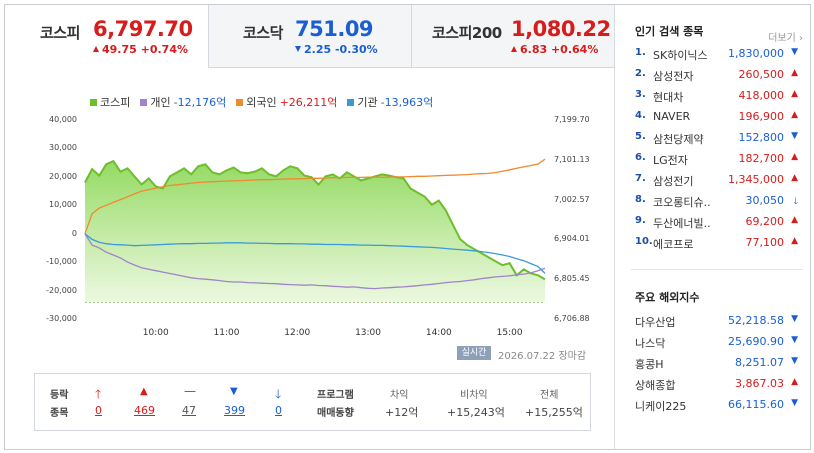  What do you see at coordinates (278, 410) in the screenshot?
I see `breadth-limit-down: 0` at bounding box center [278, 410].